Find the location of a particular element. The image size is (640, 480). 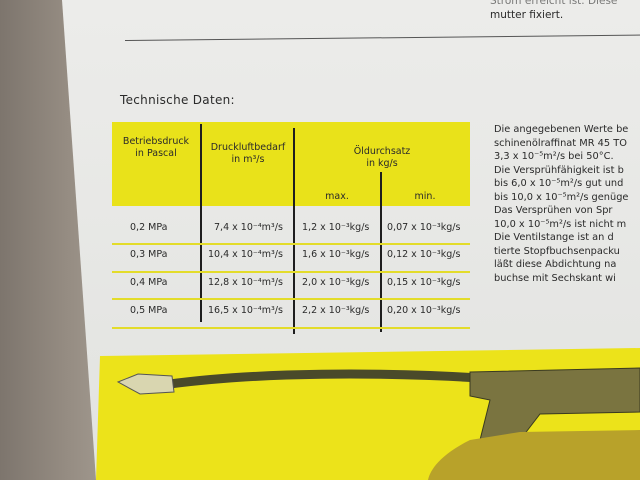

cell-air: 12,8 x 10⁻⁴m³/s is located at coordinates (245, 282).